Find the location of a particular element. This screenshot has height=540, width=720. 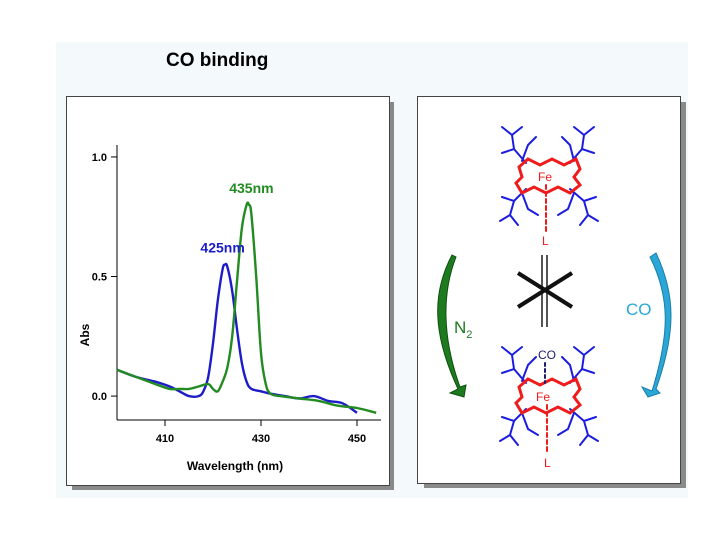

co-binding-arrow is located at coordinates (656, 325).